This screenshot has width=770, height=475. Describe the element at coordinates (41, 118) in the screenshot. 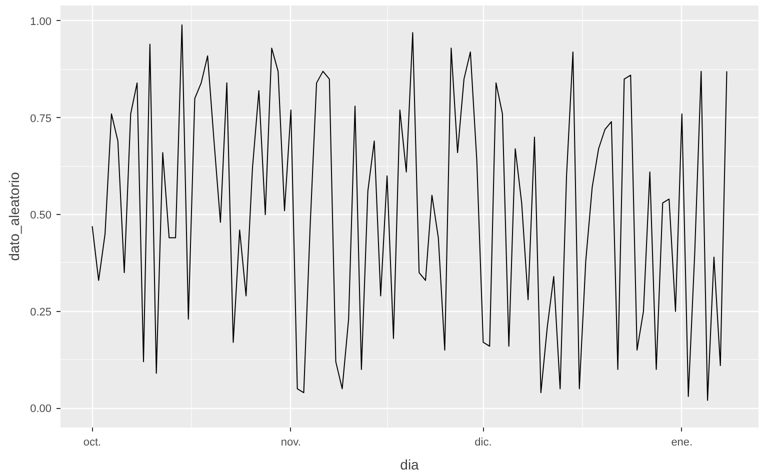

I see `y-tick-label: 0.75` at that location.